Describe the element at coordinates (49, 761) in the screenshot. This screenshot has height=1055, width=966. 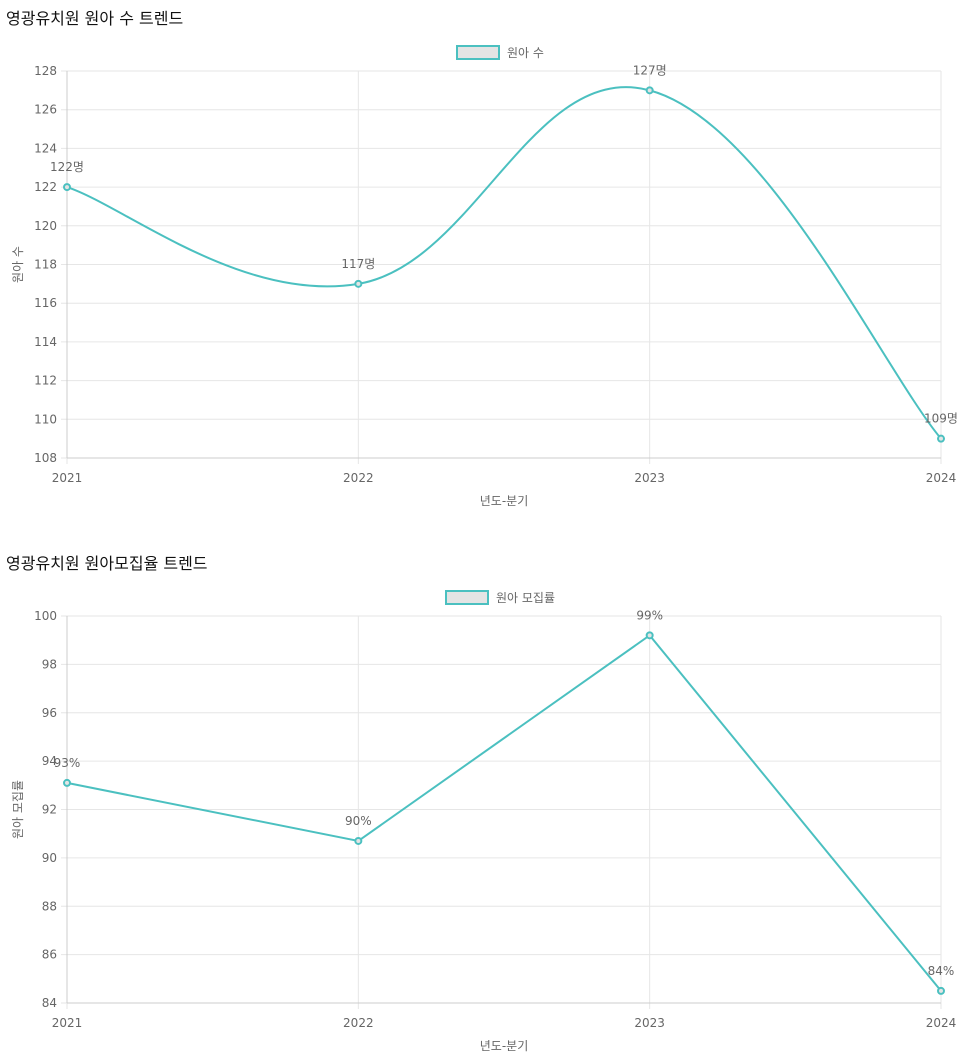
I see `y-tick-label: 94` at that location.